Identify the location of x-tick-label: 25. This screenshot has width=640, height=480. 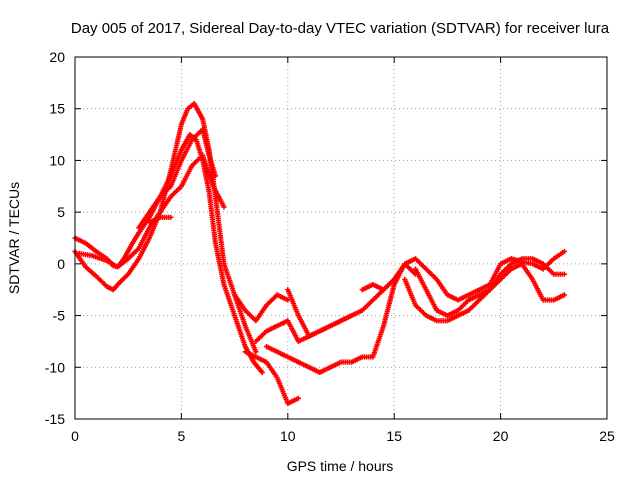
(607, 436).